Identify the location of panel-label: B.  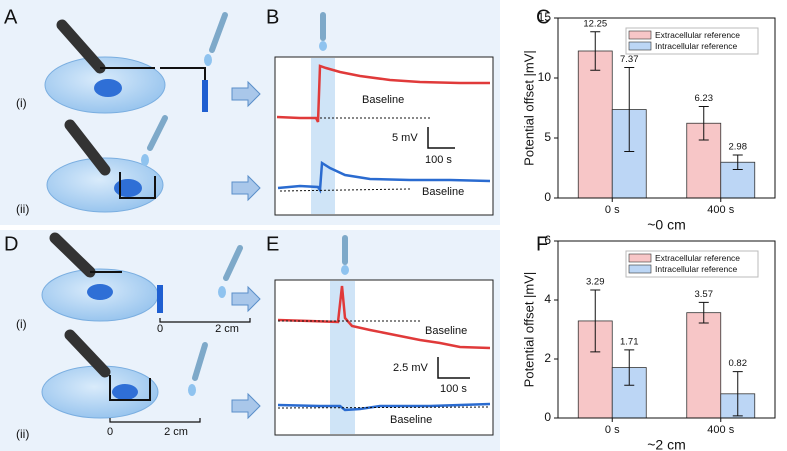
(272, 17).